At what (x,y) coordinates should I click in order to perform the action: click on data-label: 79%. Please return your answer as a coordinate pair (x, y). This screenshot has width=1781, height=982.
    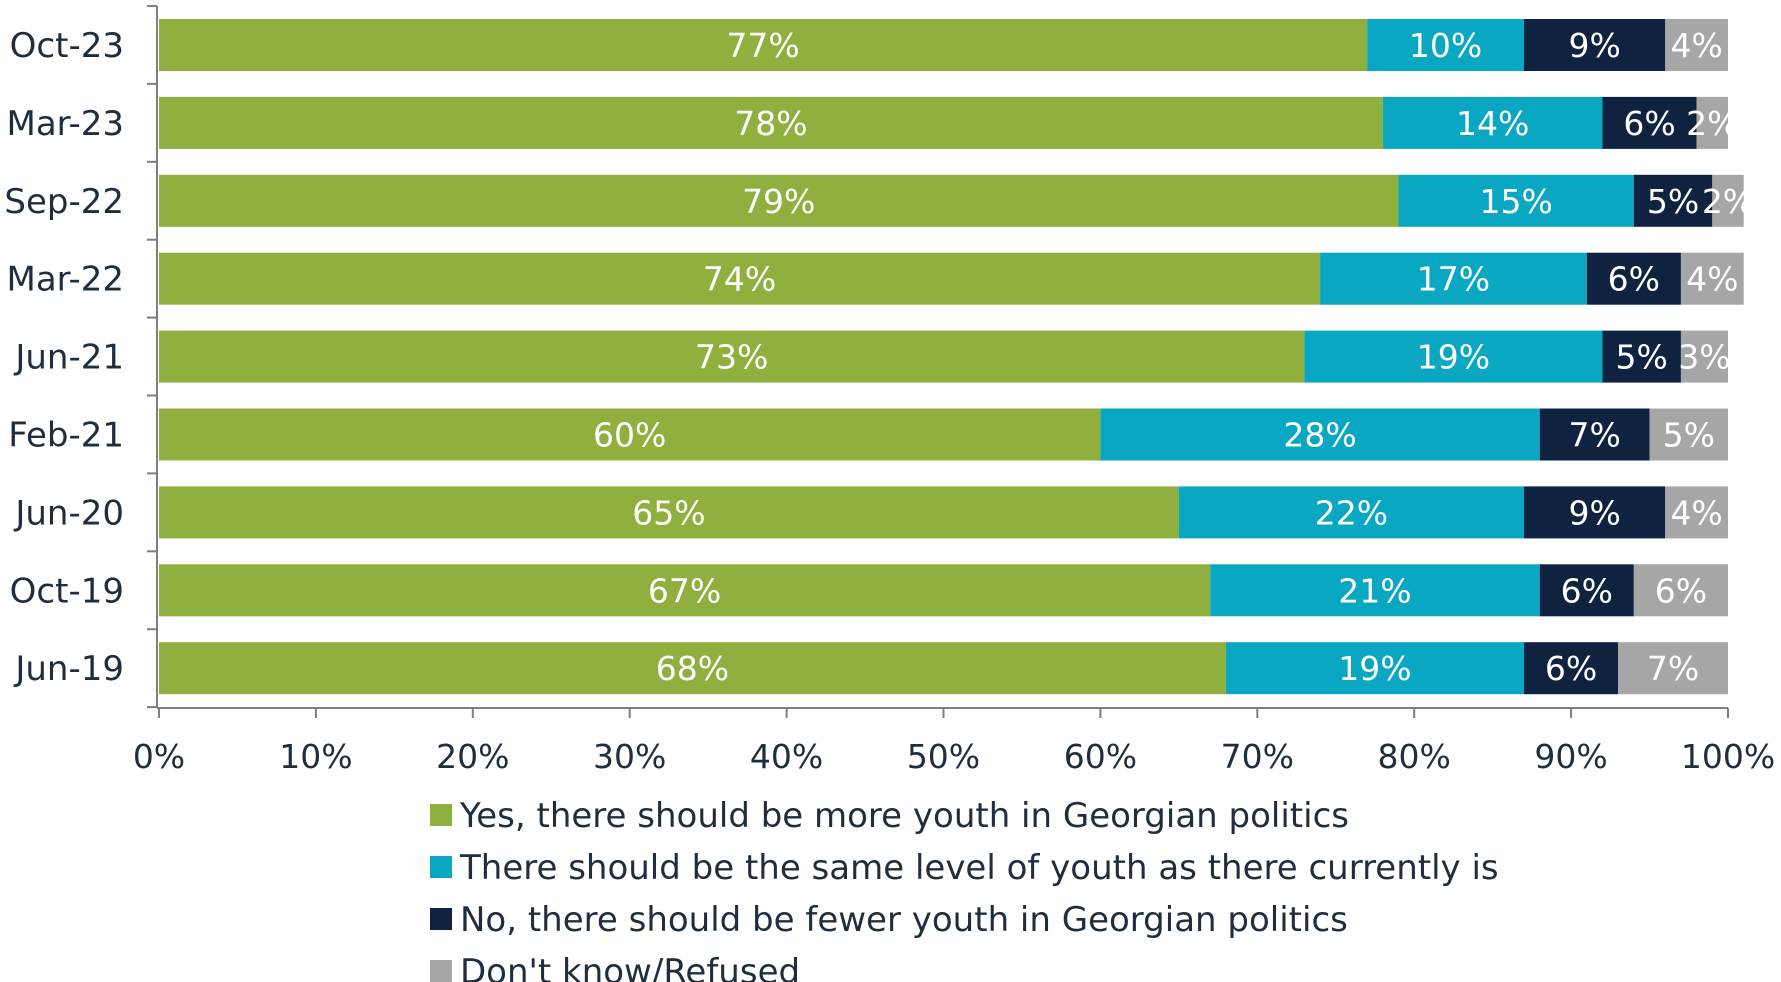
    Looking at the image, I should click on (778, 201).